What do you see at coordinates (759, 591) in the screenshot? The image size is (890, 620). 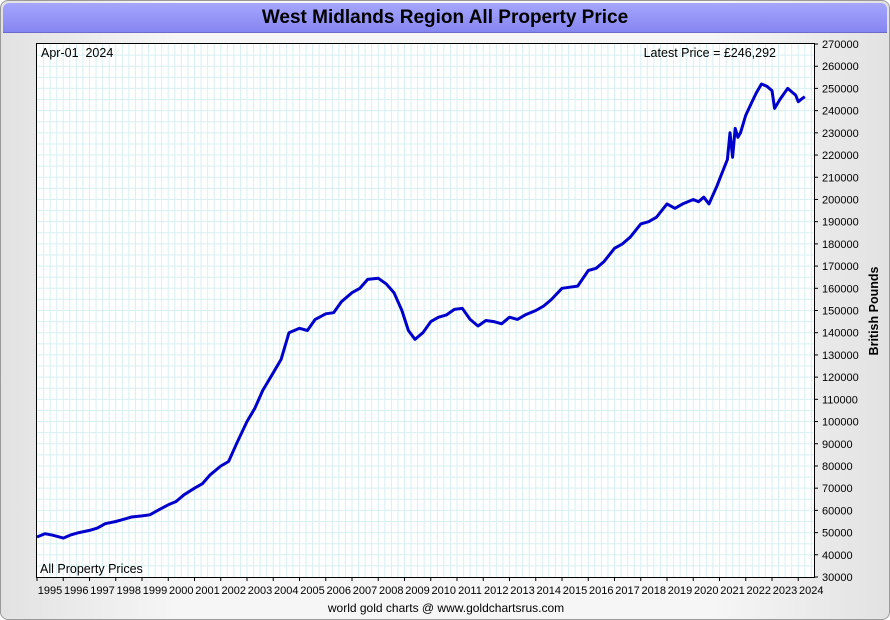 I see `x-tick-label: 2022` at bounding box center [759, 591].